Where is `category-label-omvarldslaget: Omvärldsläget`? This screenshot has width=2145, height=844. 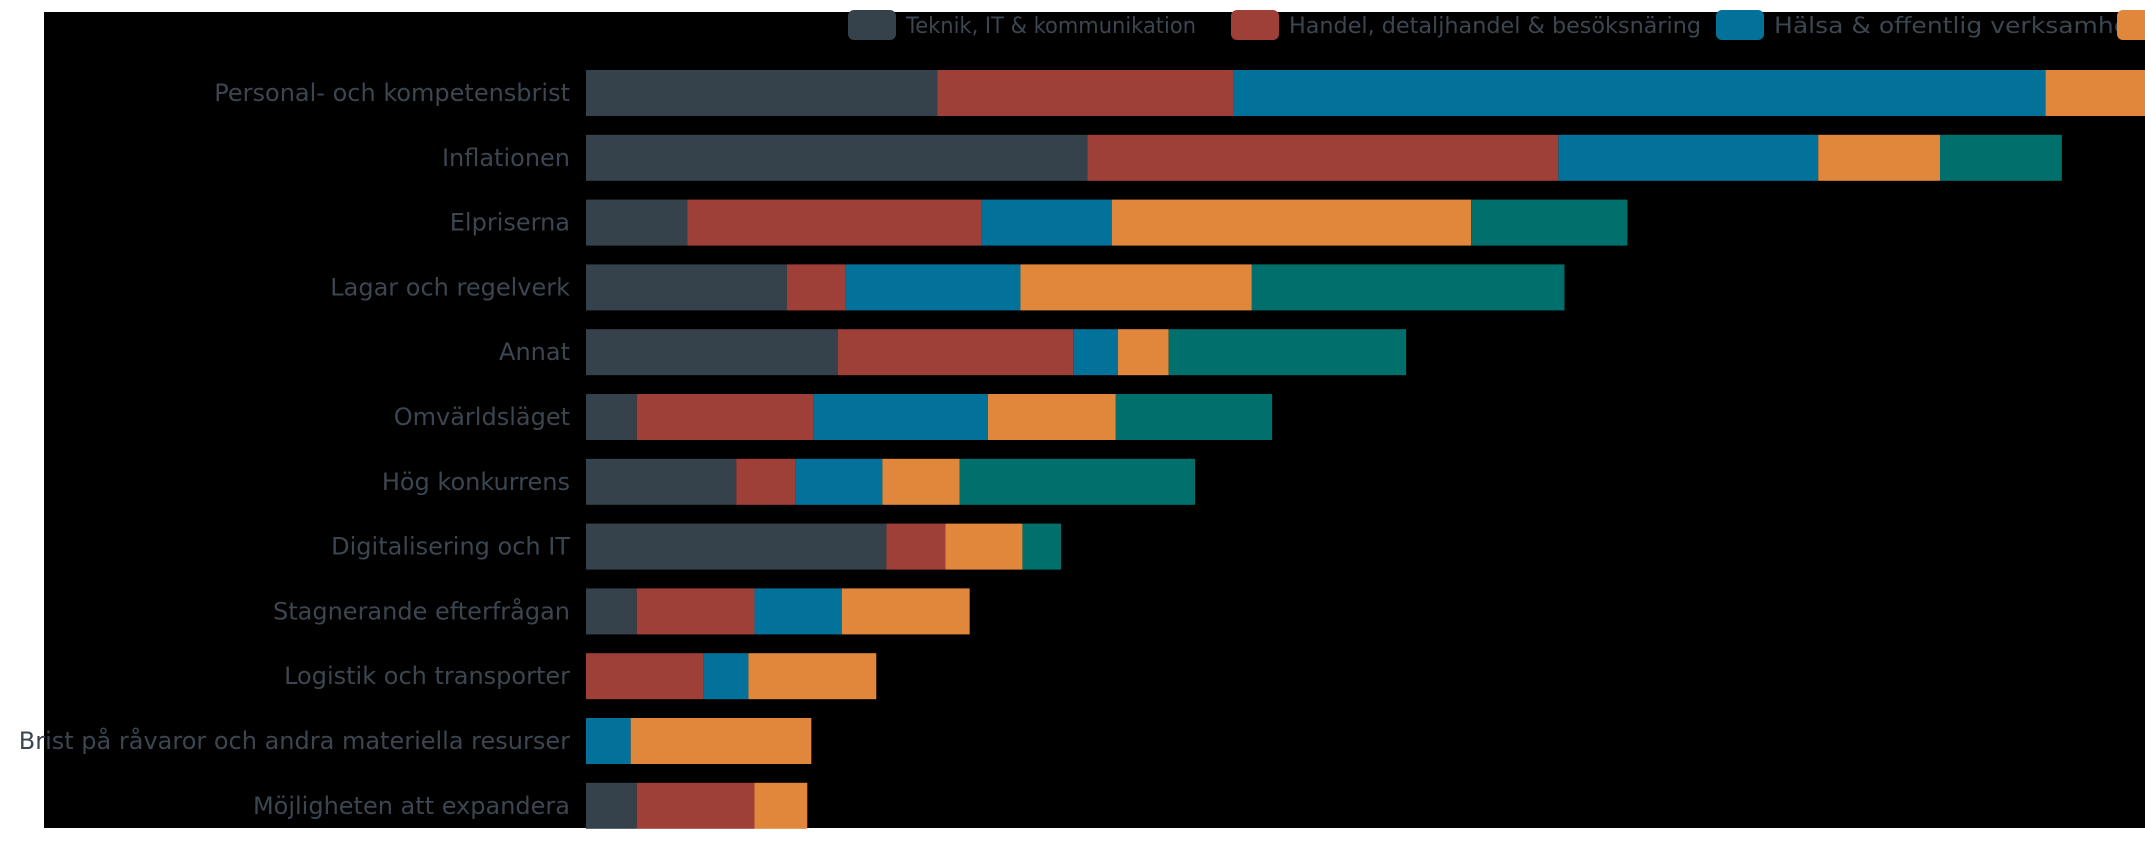 category-label-omvarldslaget: Omvärldsläget is located at coordinates (482, 417).